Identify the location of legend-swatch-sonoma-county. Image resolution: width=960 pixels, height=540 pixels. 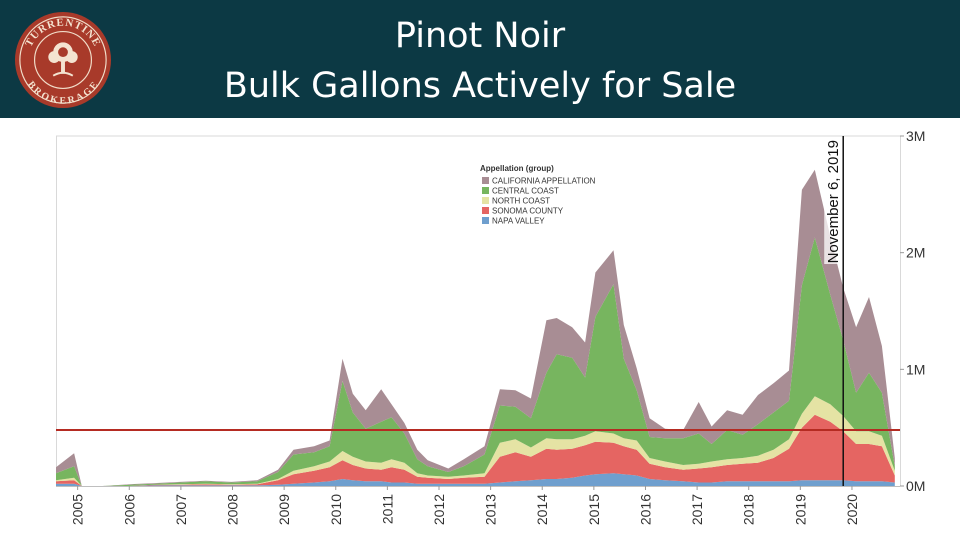
(485, 210).